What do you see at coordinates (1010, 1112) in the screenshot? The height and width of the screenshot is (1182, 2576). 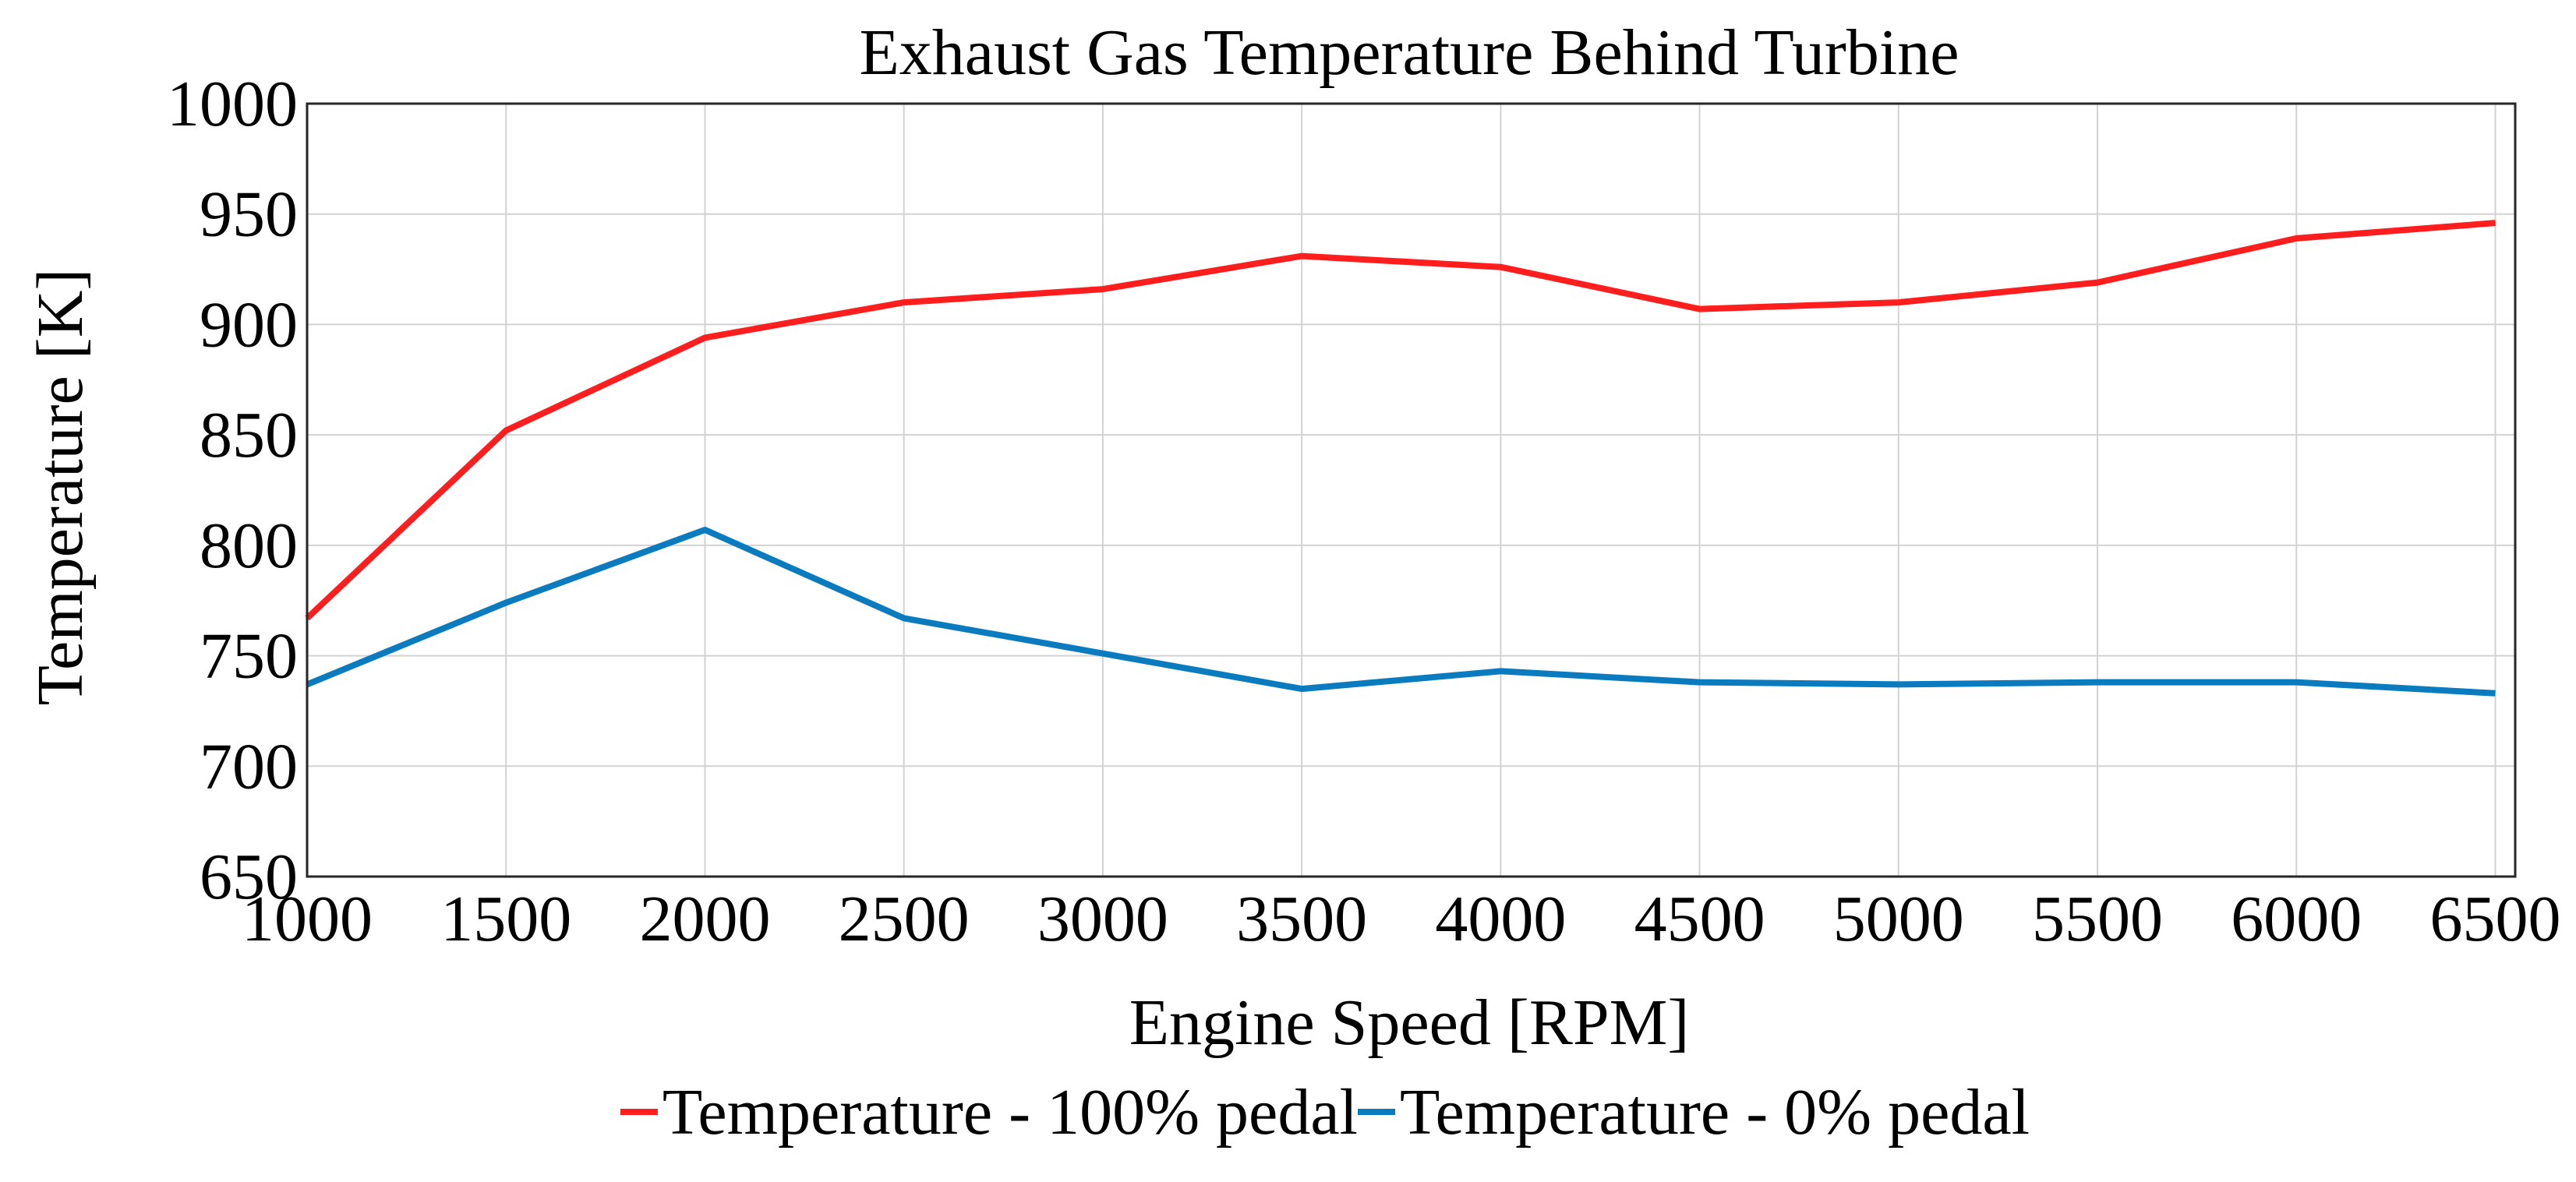 I see `legend-label: Temperature - 100% pedal` at bounding box center [1010, 1112].